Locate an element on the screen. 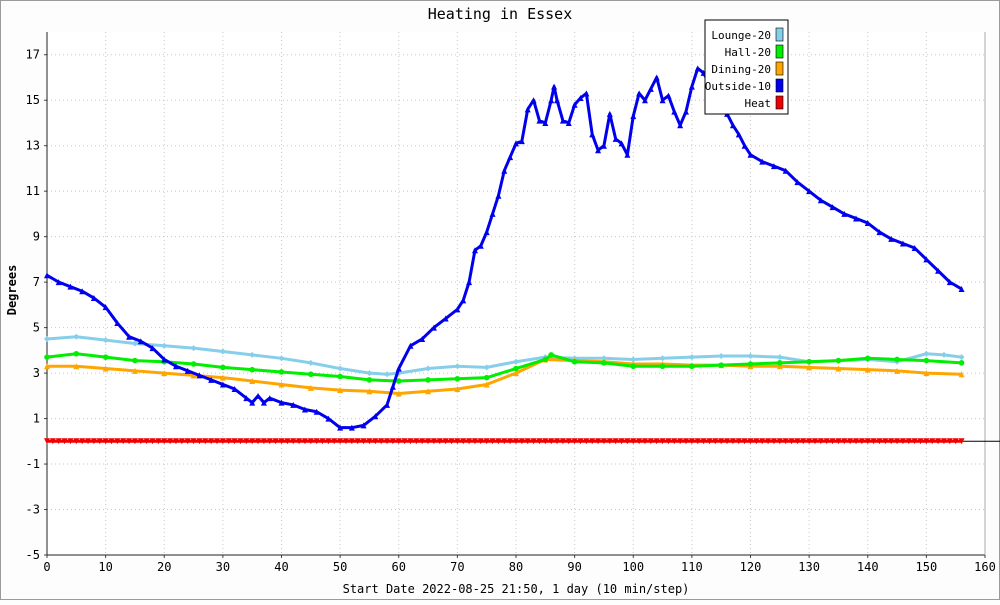 The image size is (1000, 605). y-tick-label: 13 is located at coordinates (33, 146).